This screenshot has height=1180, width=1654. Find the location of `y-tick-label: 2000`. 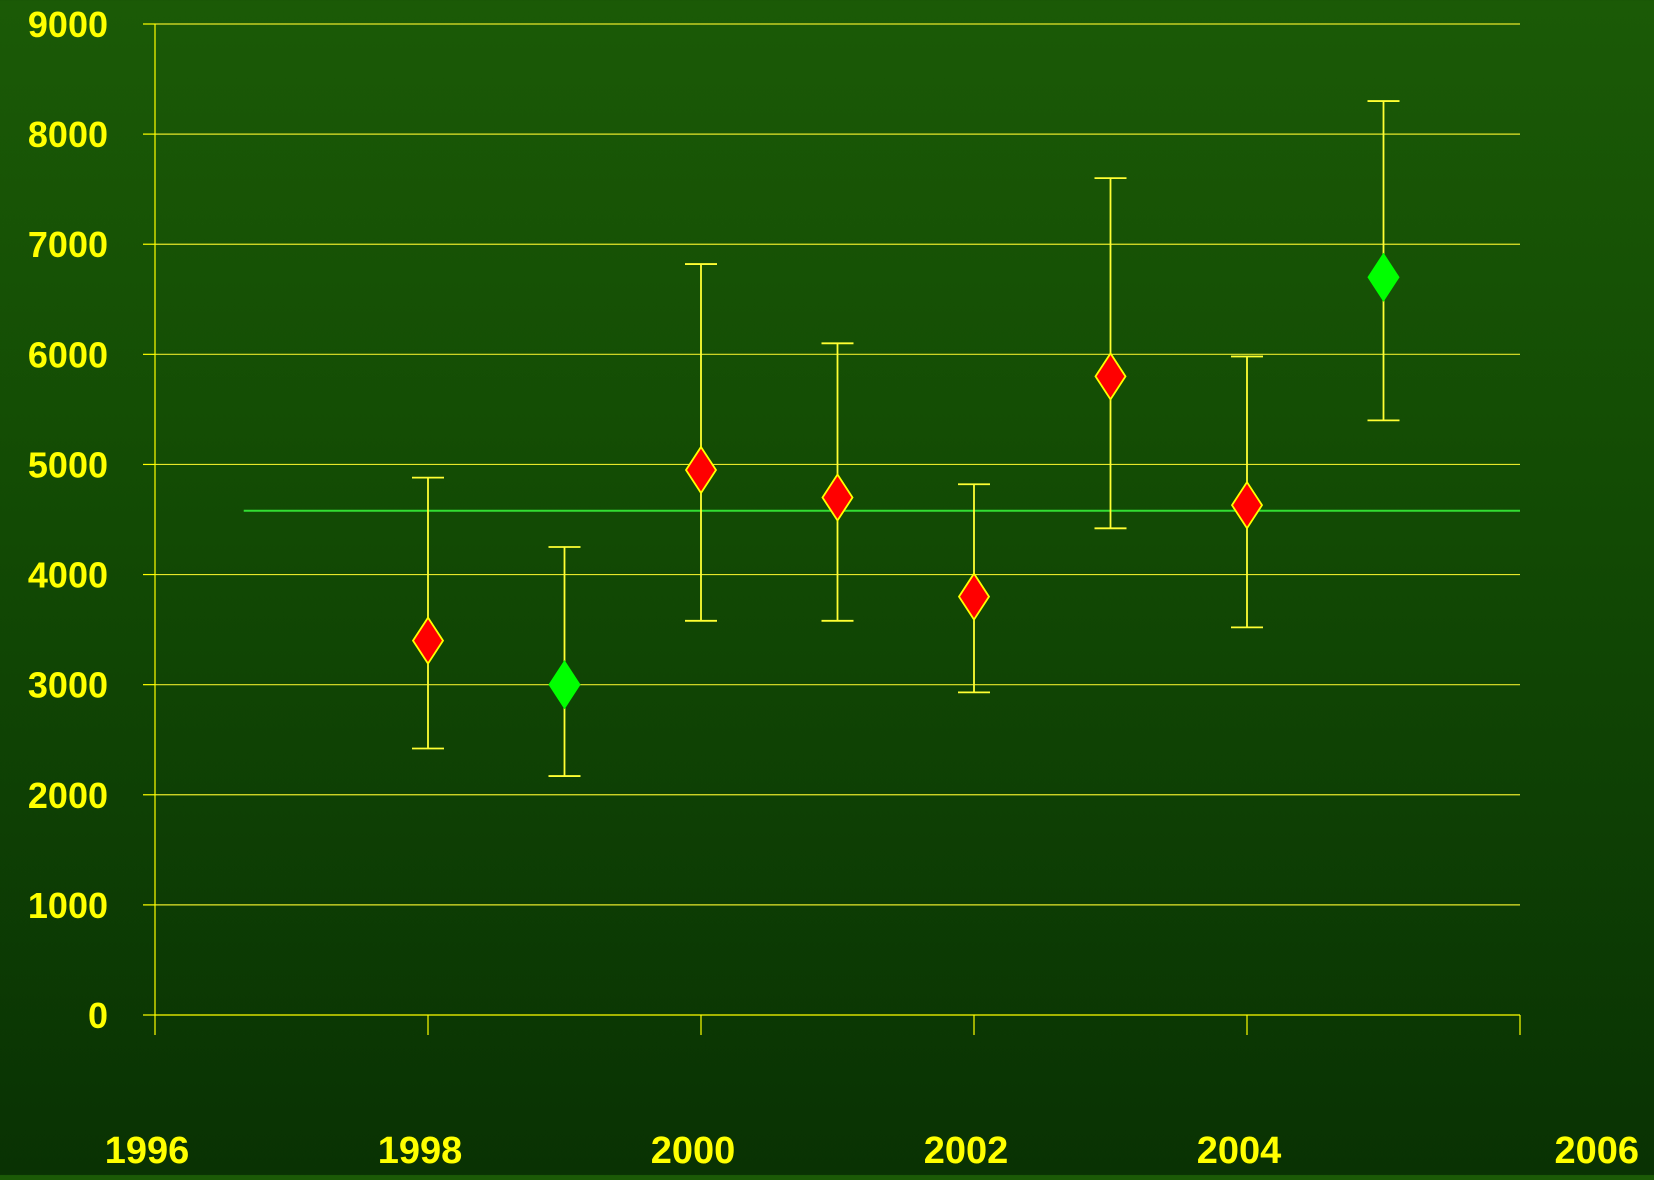

y-tick-label: 2000 is located at coordinates (68, 795).